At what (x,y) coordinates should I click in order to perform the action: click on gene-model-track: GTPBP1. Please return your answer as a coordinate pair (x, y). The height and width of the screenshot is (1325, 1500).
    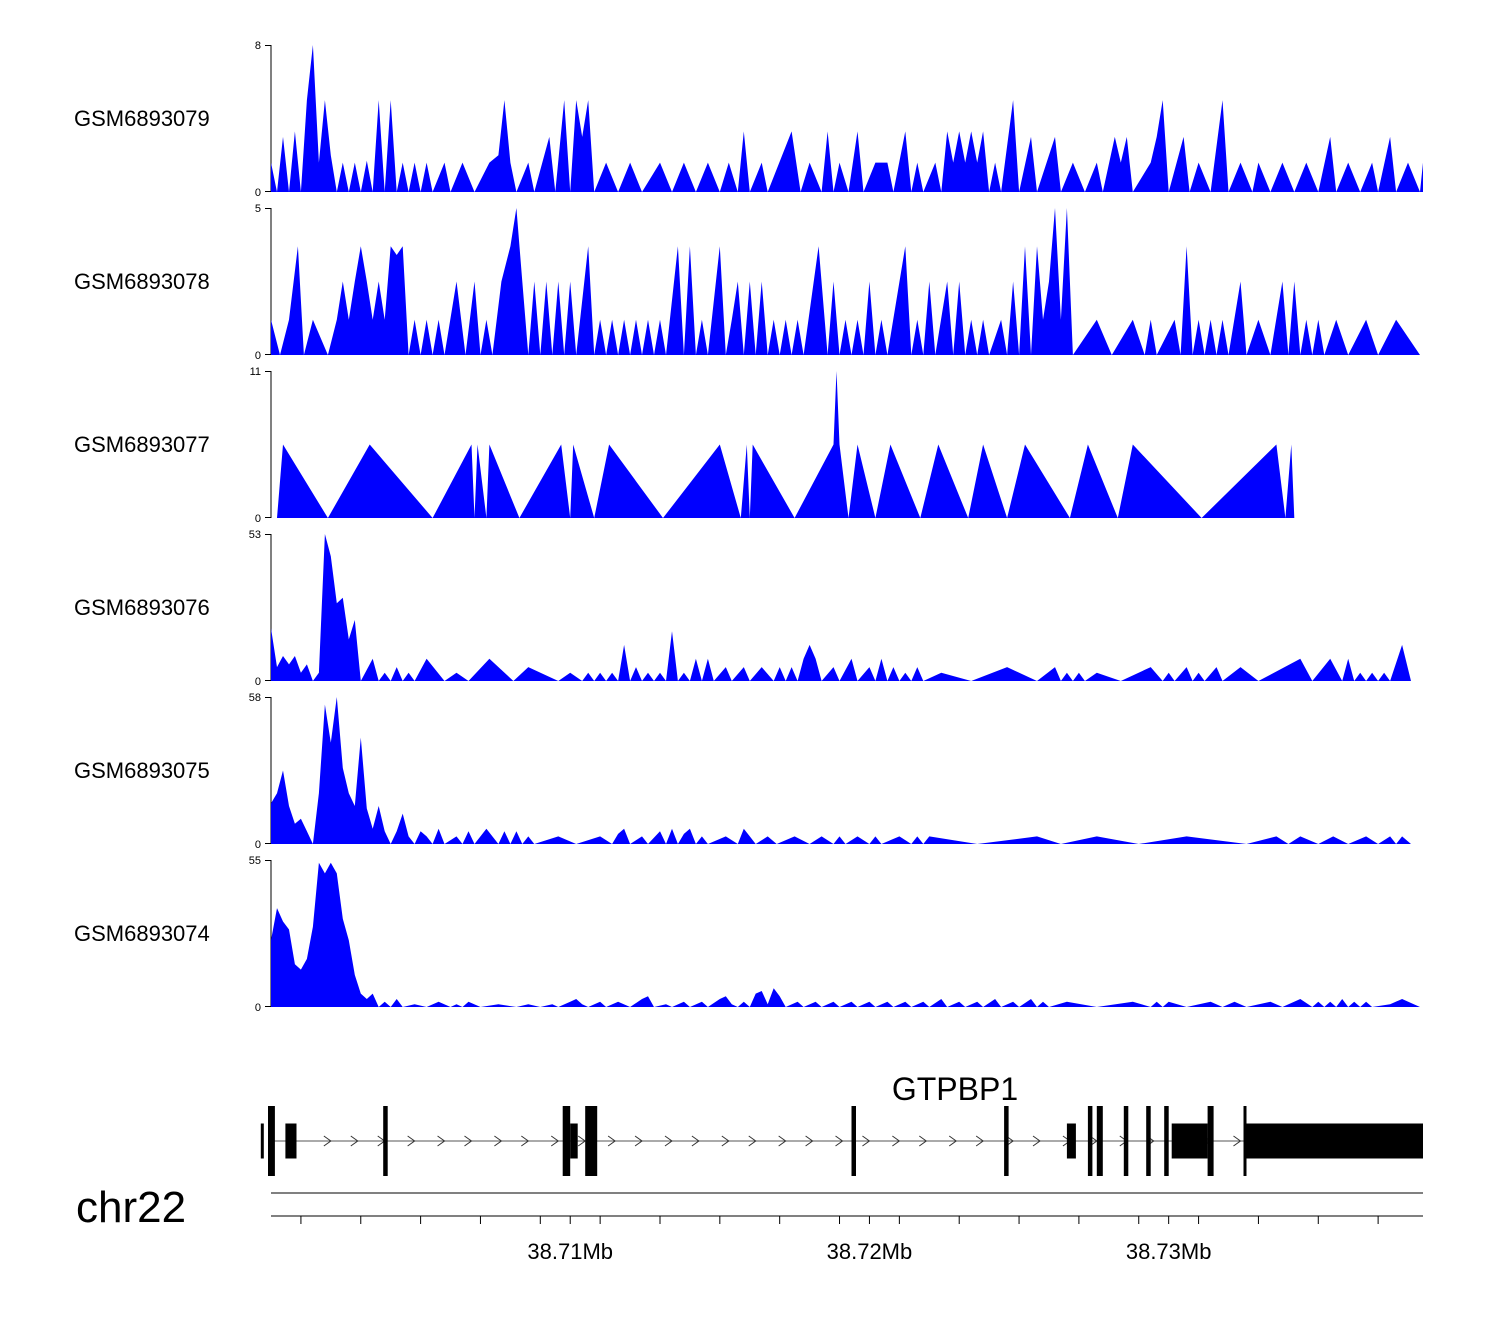
    Looking at the image, I should click on (841, 1123).